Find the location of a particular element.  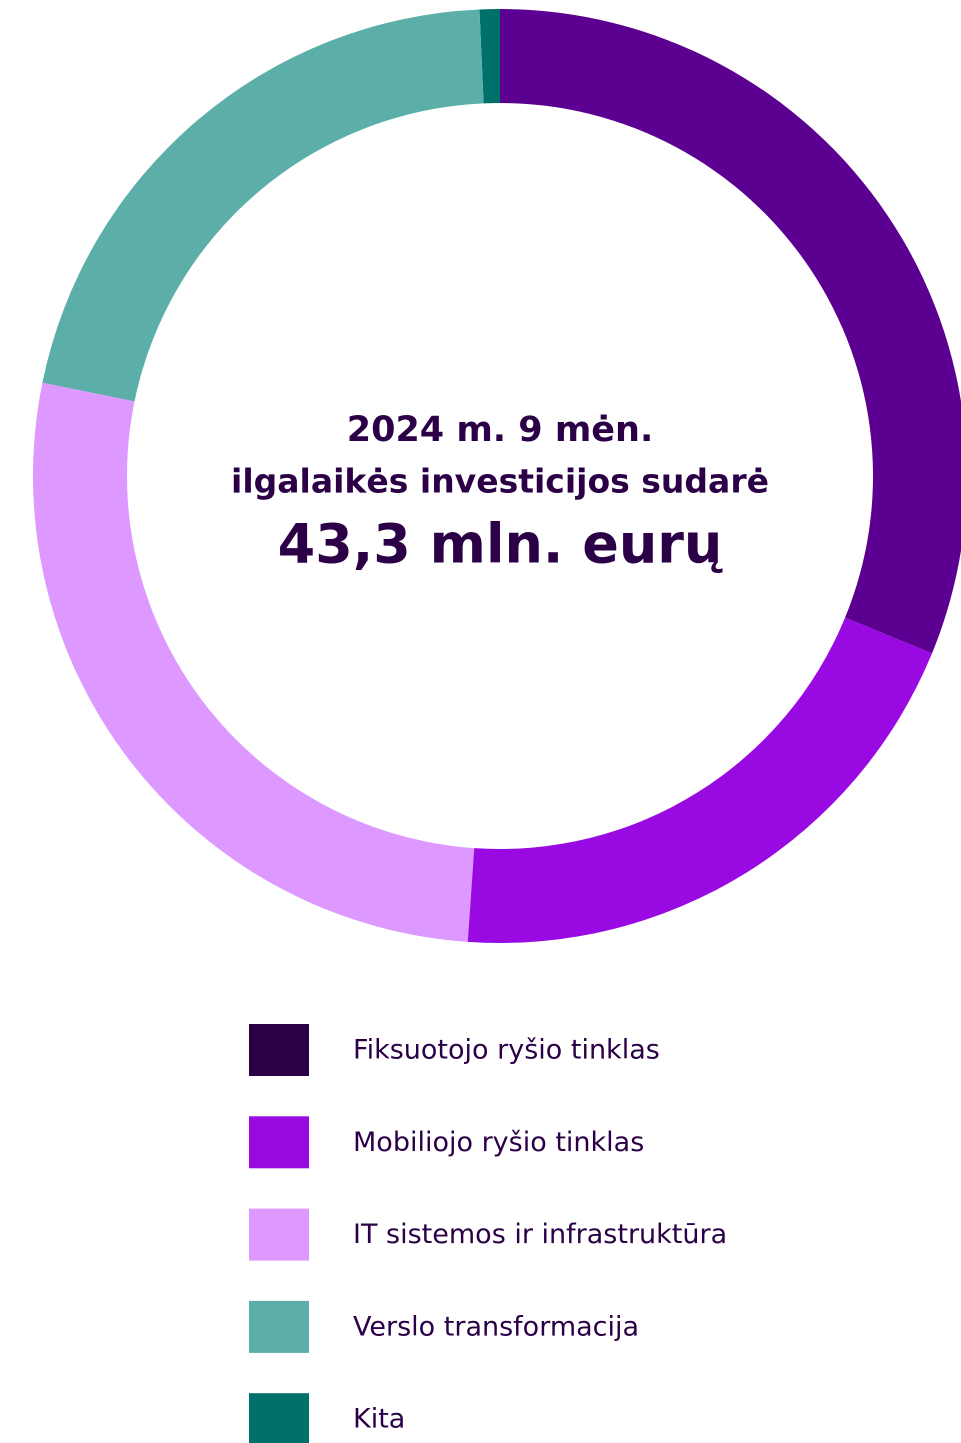

total-label: 43,3 mln. eurų is located at coordinates (500, 544).